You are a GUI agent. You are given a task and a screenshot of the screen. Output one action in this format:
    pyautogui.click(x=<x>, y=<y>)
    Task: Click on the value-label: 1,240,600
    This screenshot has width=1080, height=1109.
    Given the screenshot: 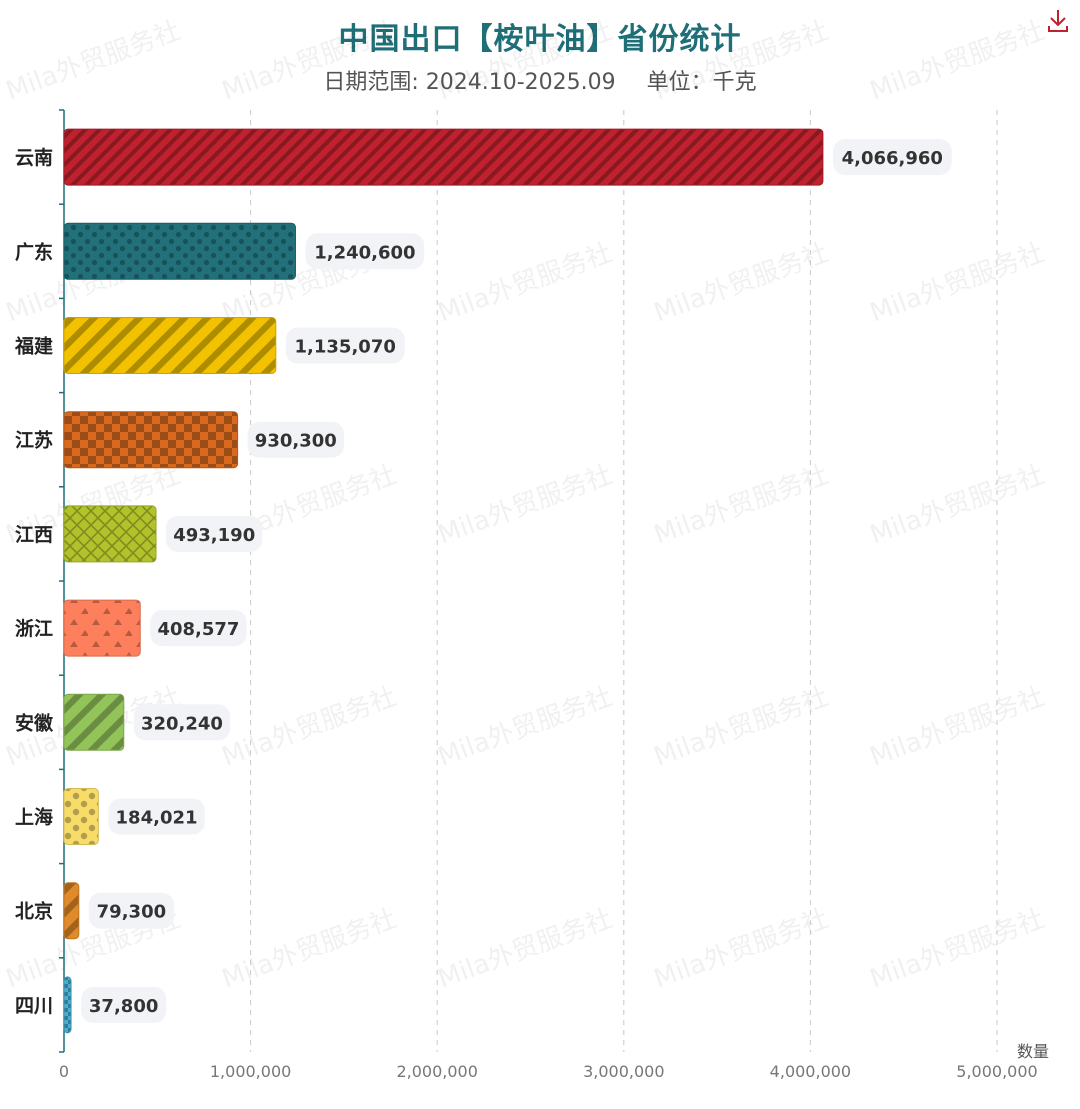 What is the action you would take?
    pyautogui.click(x=364, y=252)
    